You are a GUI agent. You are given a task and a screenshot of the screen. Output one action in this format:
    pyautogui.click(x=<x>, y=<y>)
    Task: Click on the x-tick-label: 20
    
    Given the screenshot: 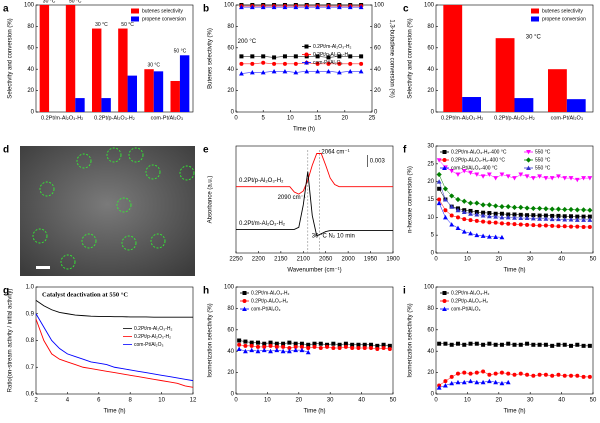 What is the action you would take?
    pyautogui.click(x=498, y=401)
    